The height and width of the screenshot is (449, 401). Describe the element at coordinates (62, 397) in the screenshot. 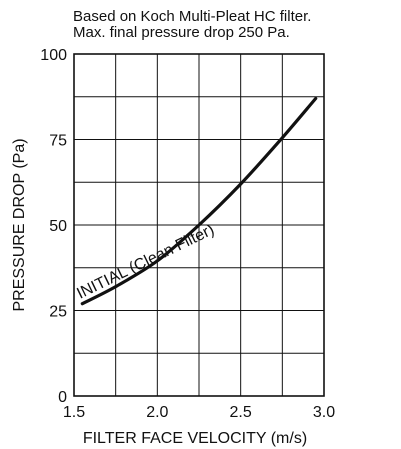

I see `y-tick-label: 0` at that location.